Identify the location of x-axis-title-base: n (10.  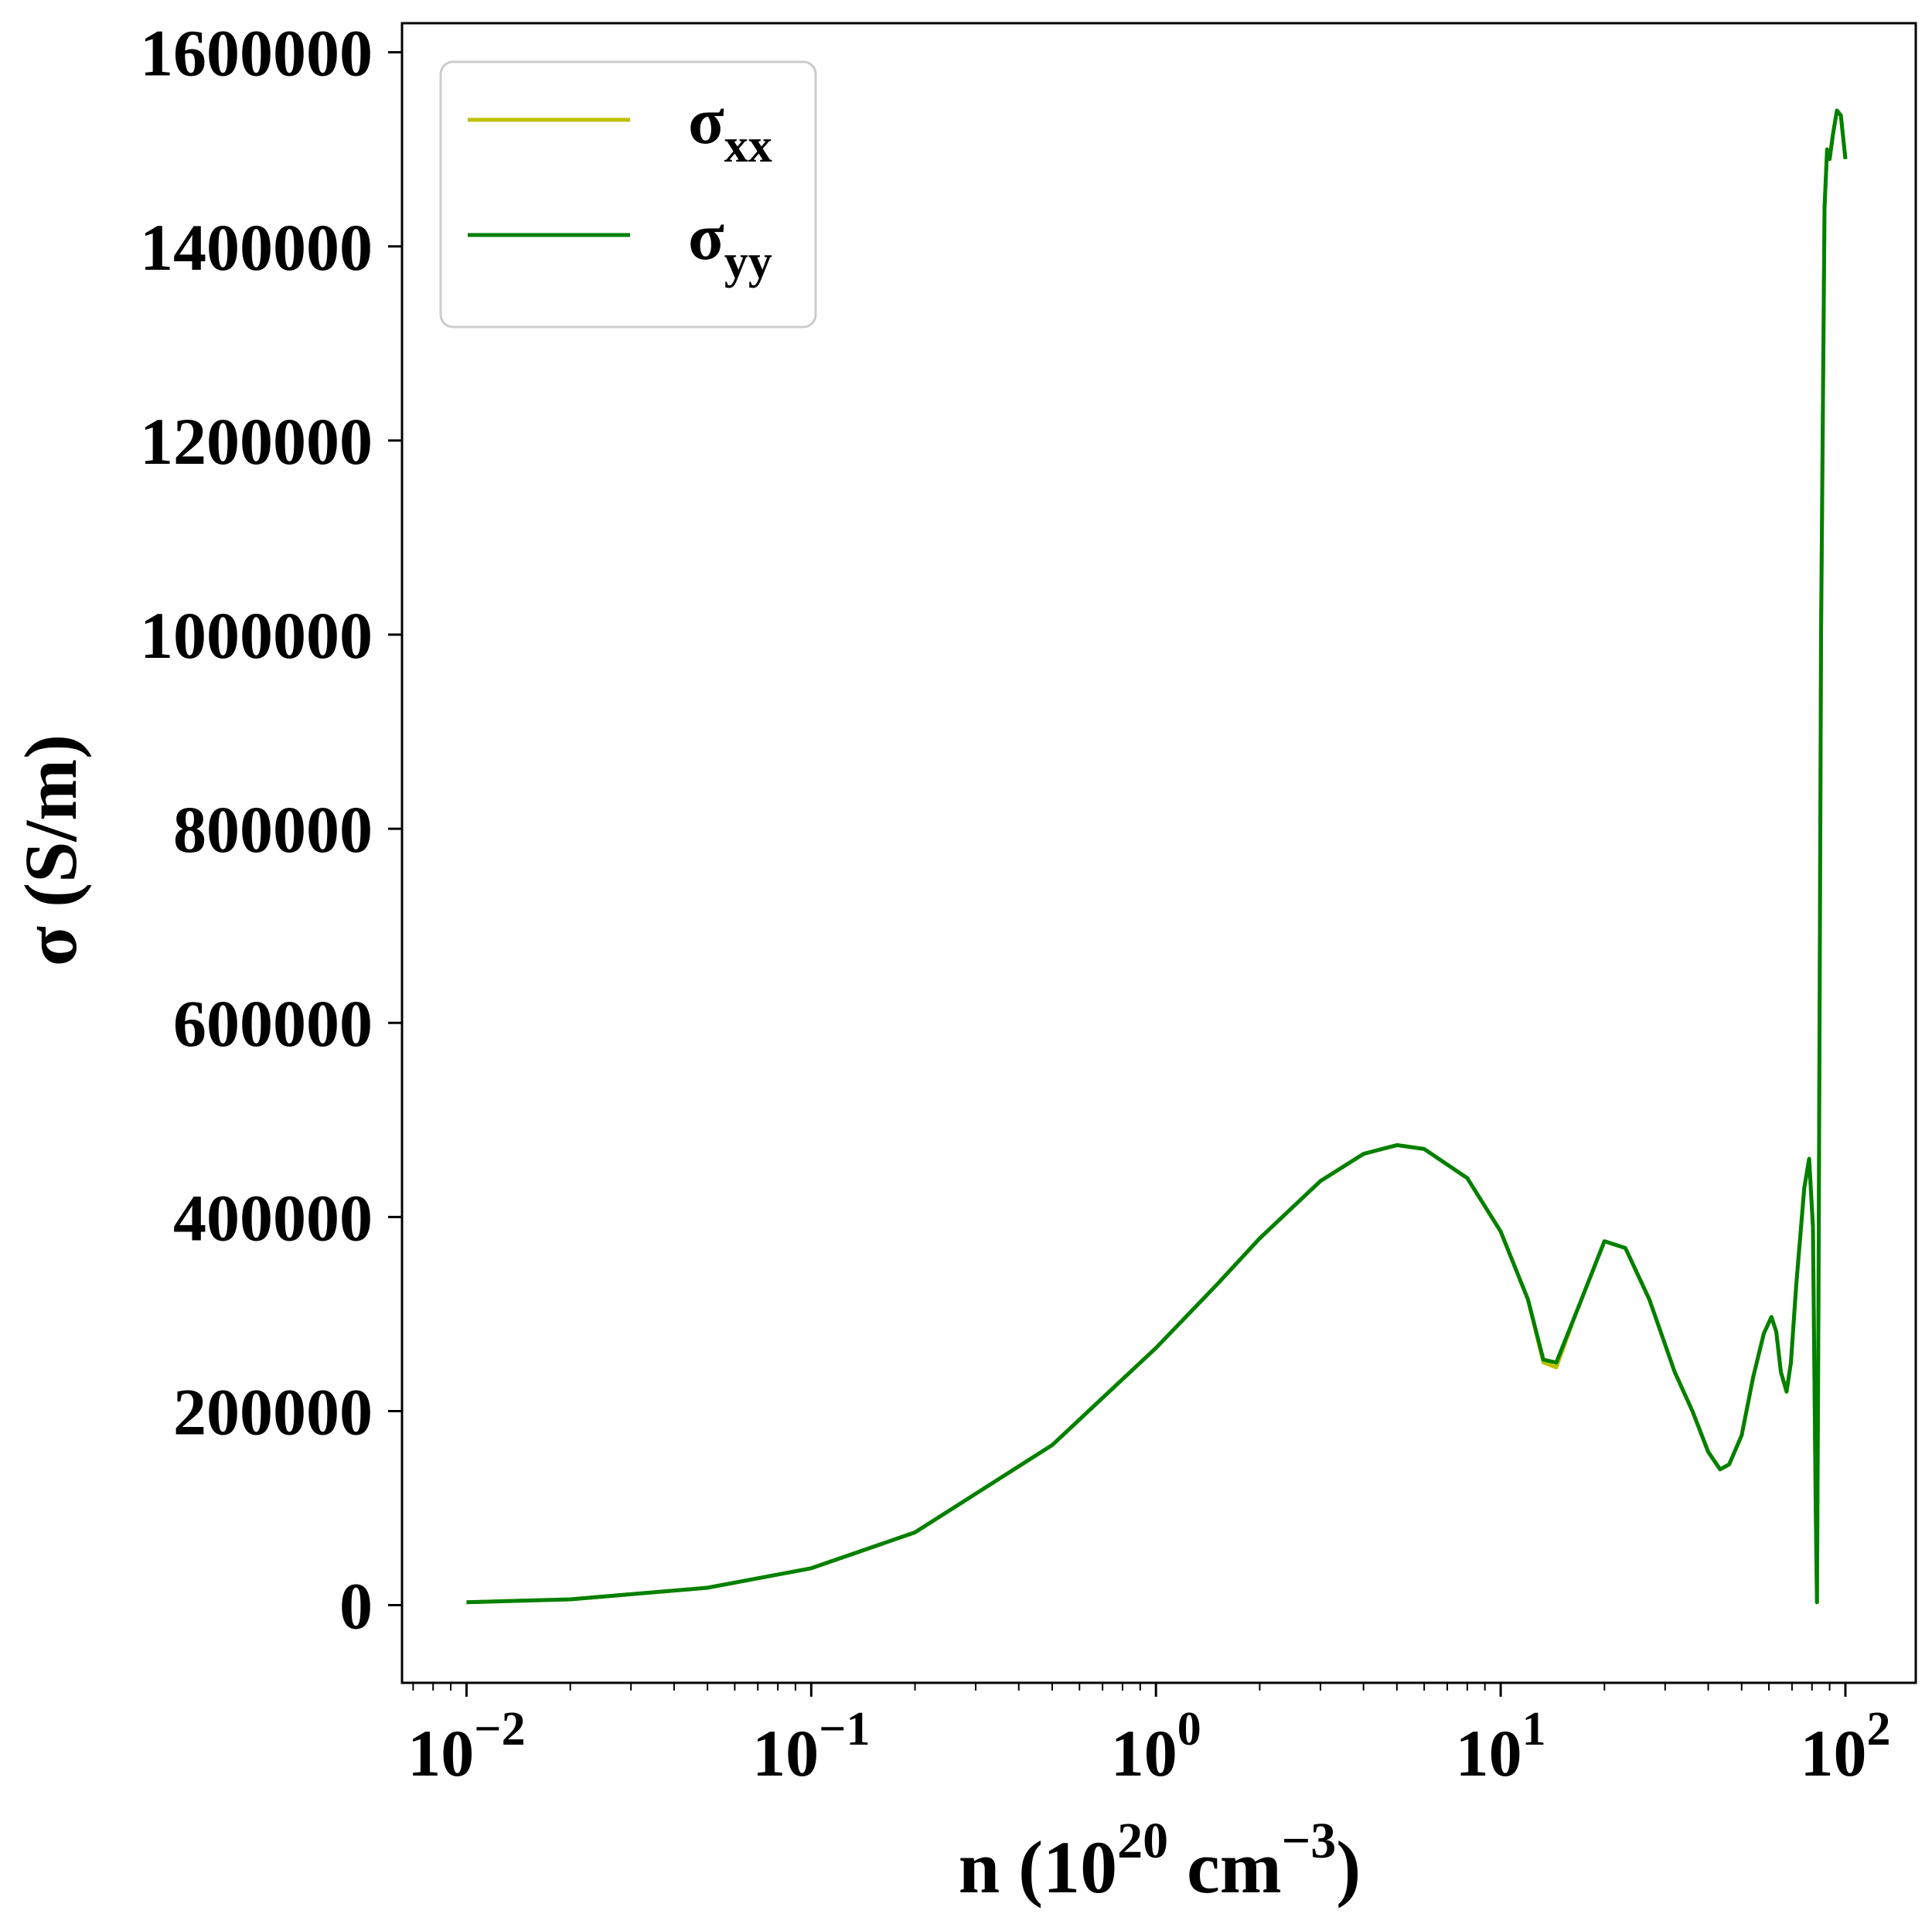
(1038, 1867).